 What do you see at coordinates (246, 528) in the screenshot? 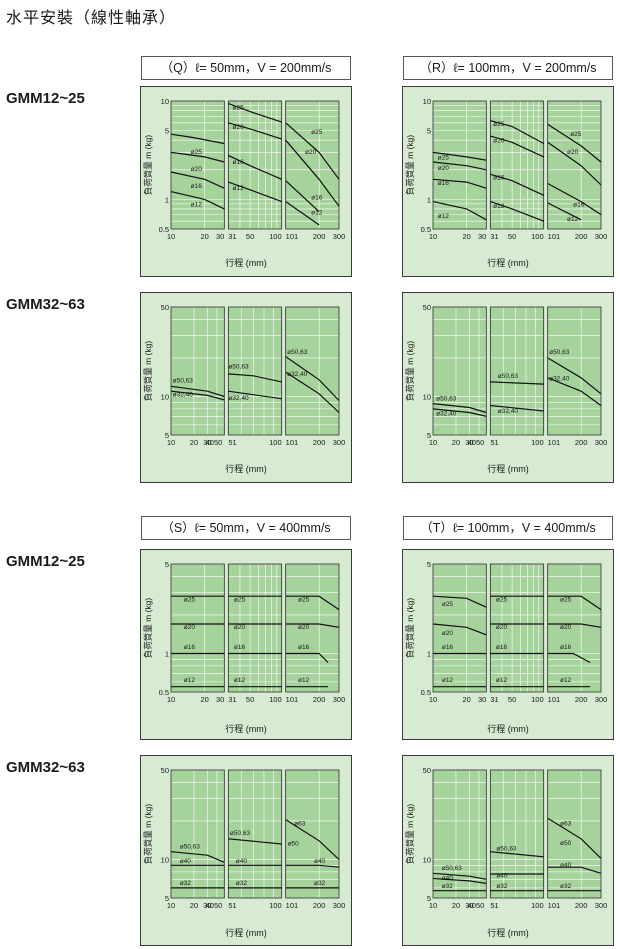
I see `condition-label-s: （S）ℓ= 50mm，V = 400mm/s` at bounding box center [246, 528].